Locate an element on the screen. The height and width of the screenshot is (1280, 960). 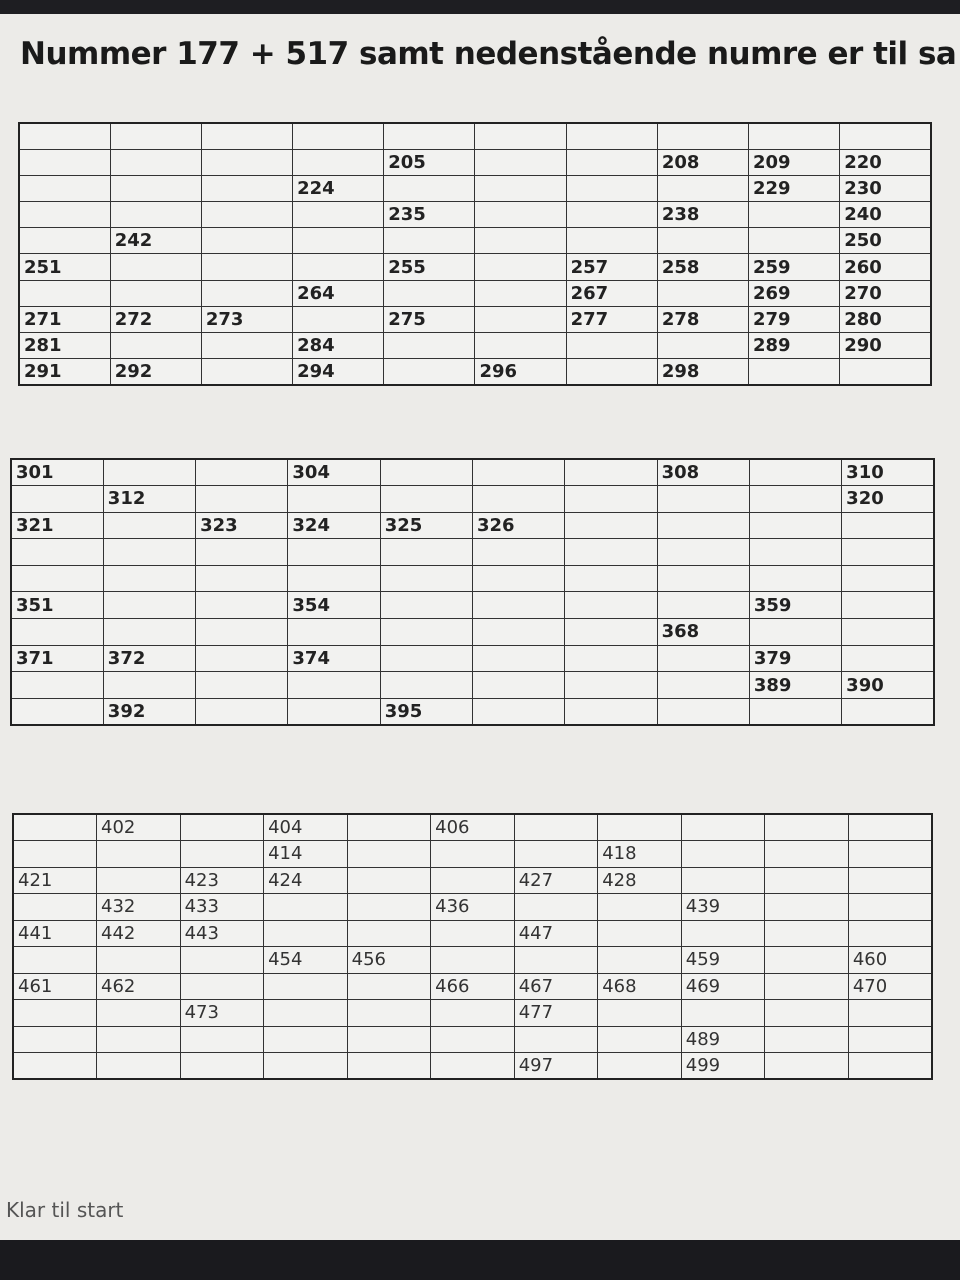
table-cell: 489 is located at coordinates (723, 1039).